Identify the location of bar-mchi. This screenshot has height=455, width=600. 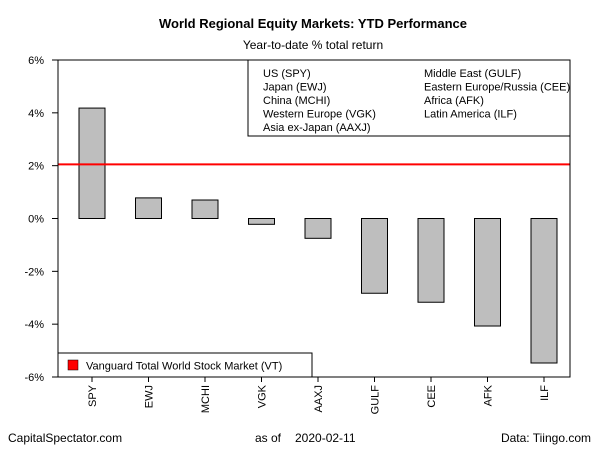
(205, 209).